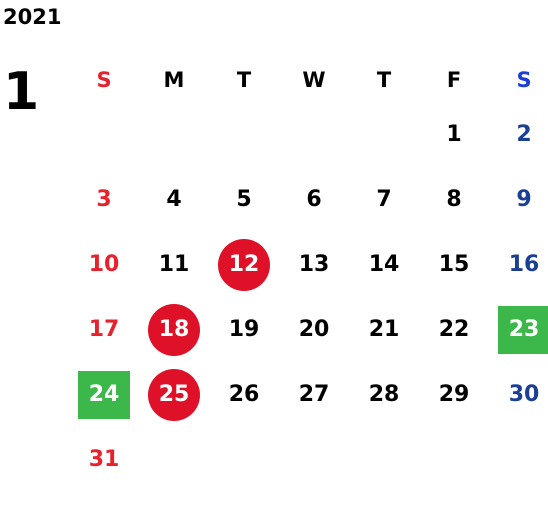 This screenshot has height=508, width=548. I want to click on day-cell-29: 29, so click(454, 394).